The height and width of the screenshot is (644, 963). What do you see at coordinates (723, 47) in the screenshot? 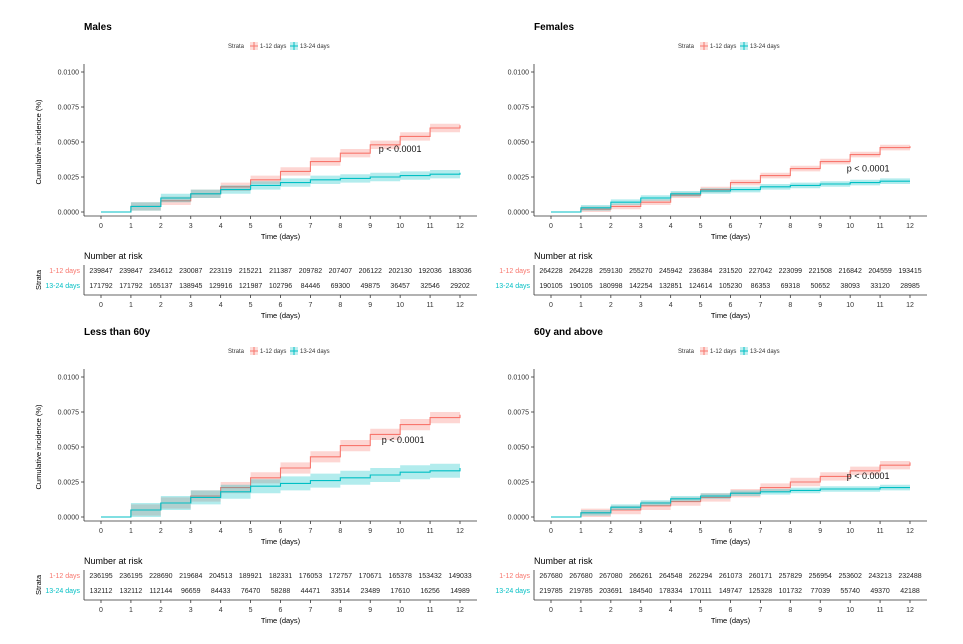
I see `legend-label: 1-12 days` at bounding box center [723, 47].